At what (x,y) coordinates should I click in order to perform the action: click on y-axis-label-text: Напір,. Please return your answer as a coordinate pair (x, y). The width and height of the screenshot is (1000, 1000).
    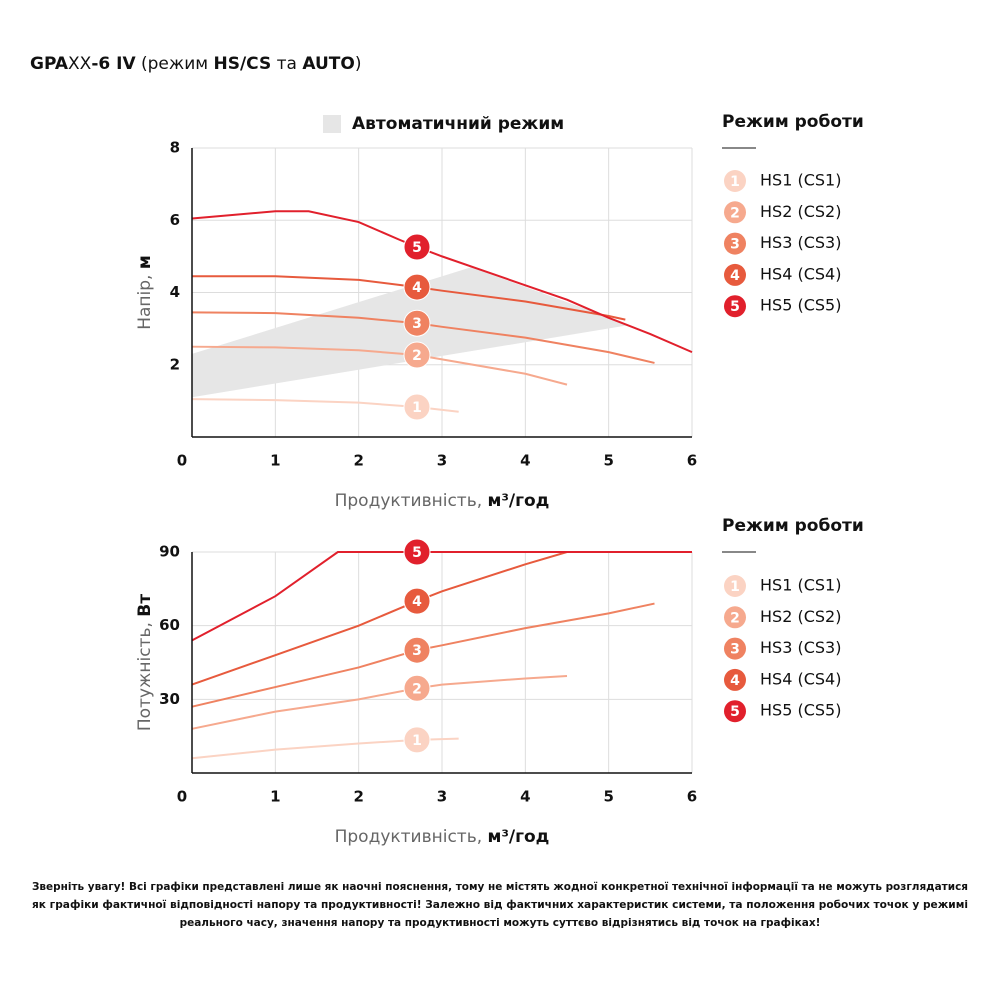
    Looking at the image, I should click on (145, 299).